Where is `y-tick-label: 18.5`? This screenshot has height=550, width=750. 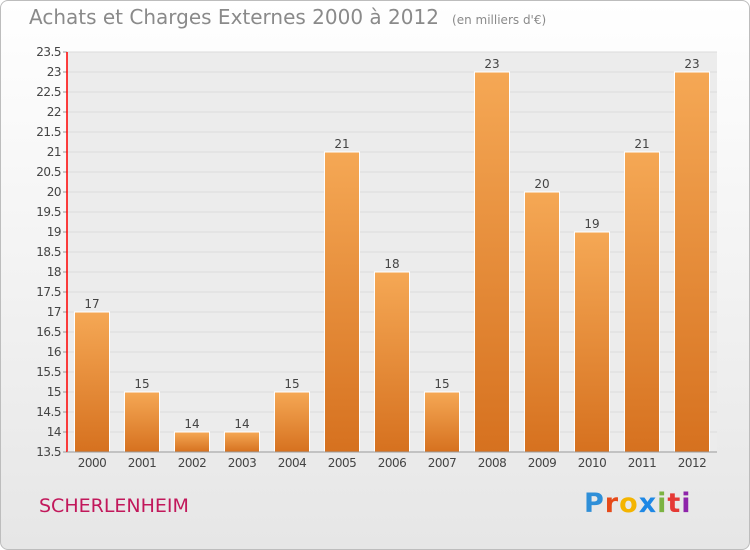 y-tick-label: 18.5 is located at coordinates (48, 252).